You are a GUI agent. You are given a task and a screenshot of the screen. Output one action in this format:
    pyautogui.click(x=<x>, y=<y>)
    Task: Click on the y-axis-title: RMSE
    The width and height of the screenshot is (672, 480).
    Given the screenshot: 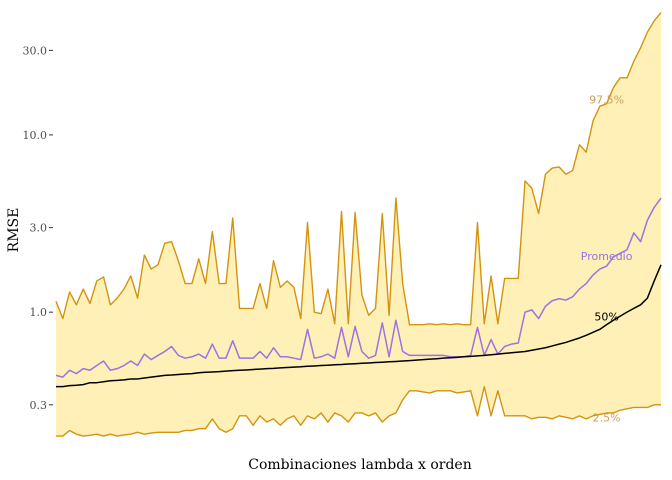 What is the action you would take?
    pyautogui.click(x=14, y=230)
    